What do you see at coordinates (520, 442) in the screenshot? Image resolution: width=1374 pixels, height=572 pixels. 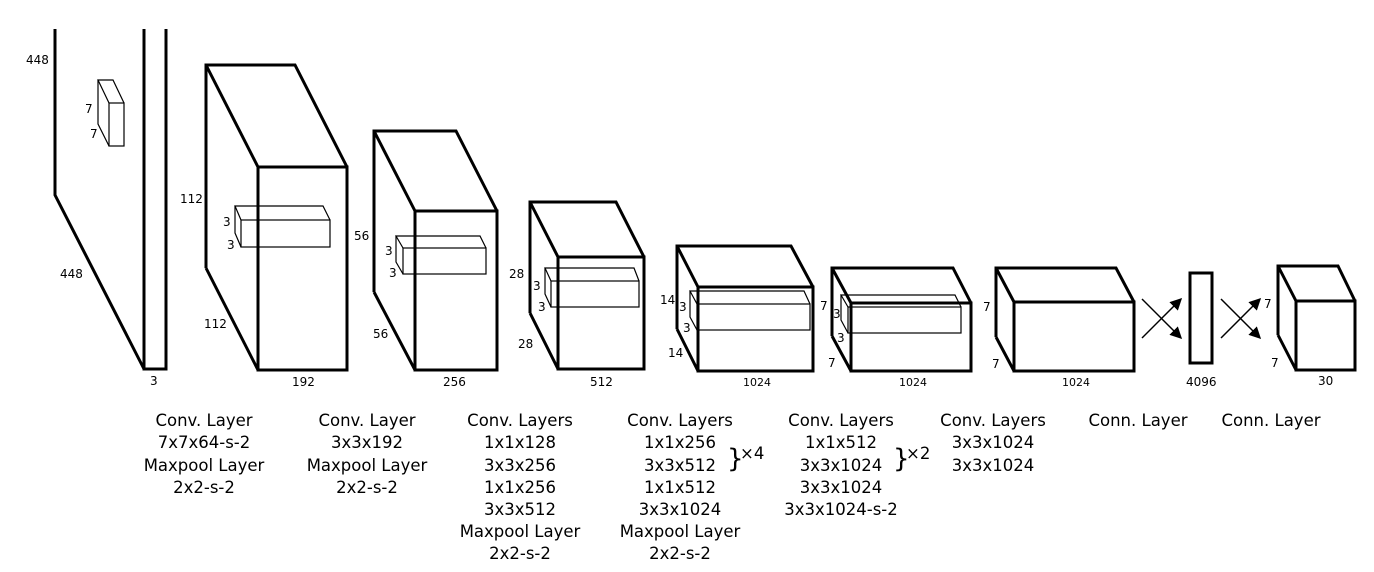 I see `caption-line: 1x1x128` at bounding box center [520, 442].